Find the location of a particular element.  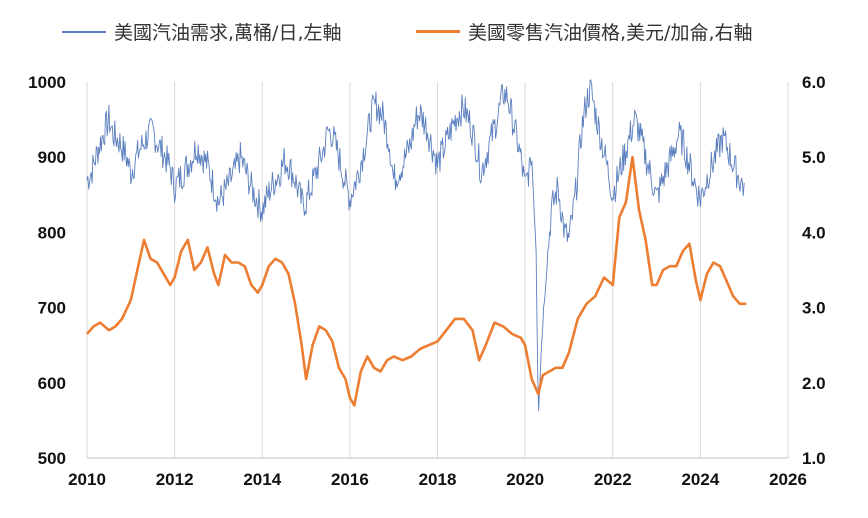

x-tick-label: 2018 is located at coordinates (438, 479).